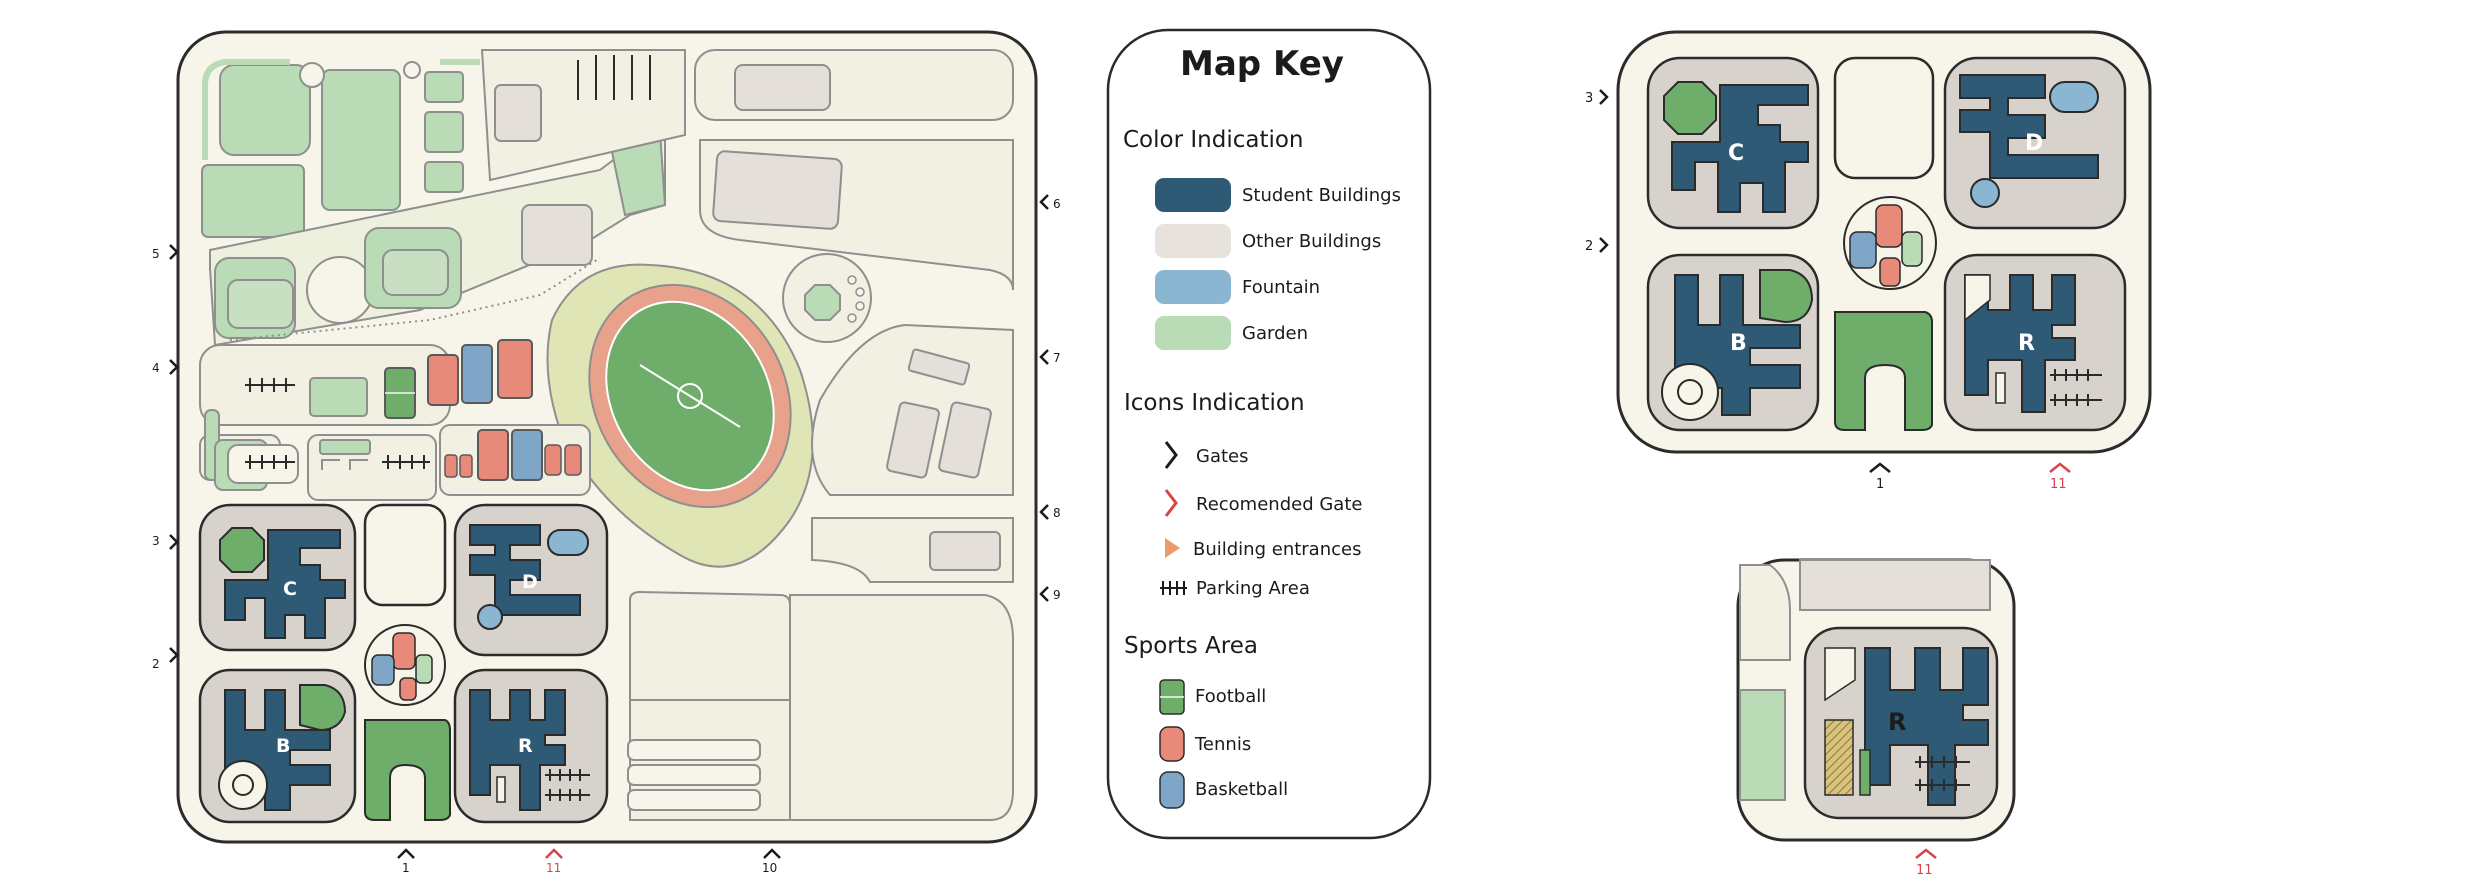 This screenshot has width=2481, height=889. Describe the element at coordinates (1171, 455) in the screenshot. I see `gate-chevron-icon` at that location.